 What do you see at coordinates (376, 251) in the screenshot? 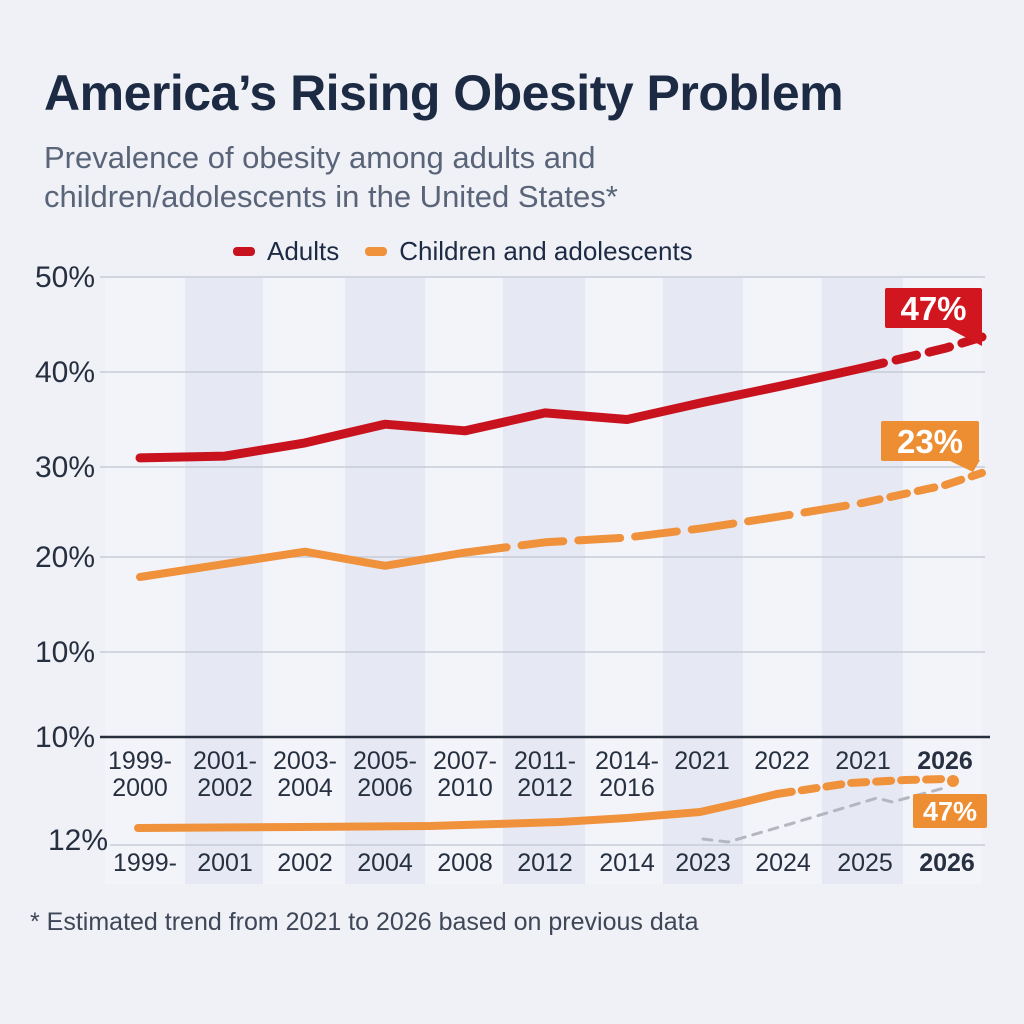
I see `children-swatch-icon` at bounding box center [376, 251].